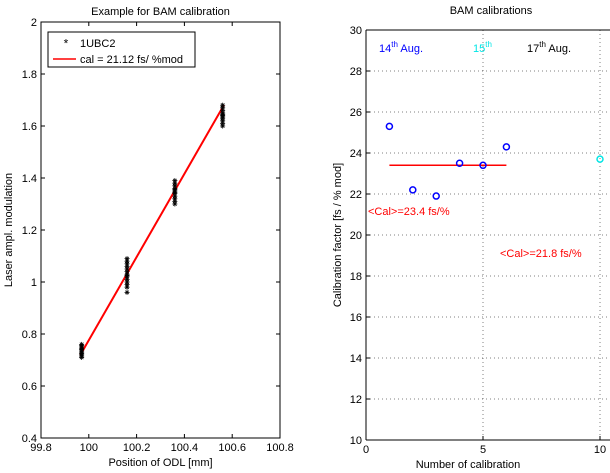 The height and width of the screenshot is (473, 610). What do you see at coordinates (34, 283) in the screenshot?
I see `left-y-tick-label: 1` at bounding box center [34, 283].